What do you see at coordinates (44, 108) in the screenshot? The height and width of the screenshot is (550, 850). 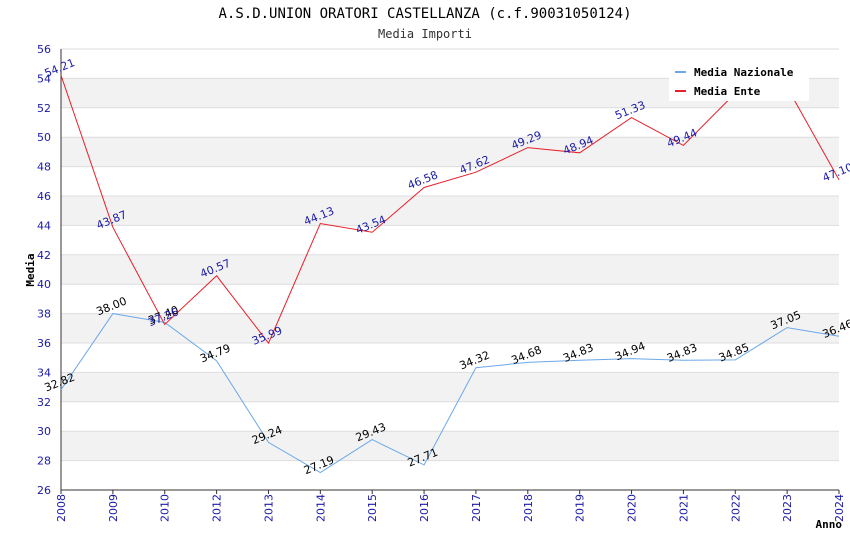 I see `y-tick-label: 52` at bounding box center [44, 108].